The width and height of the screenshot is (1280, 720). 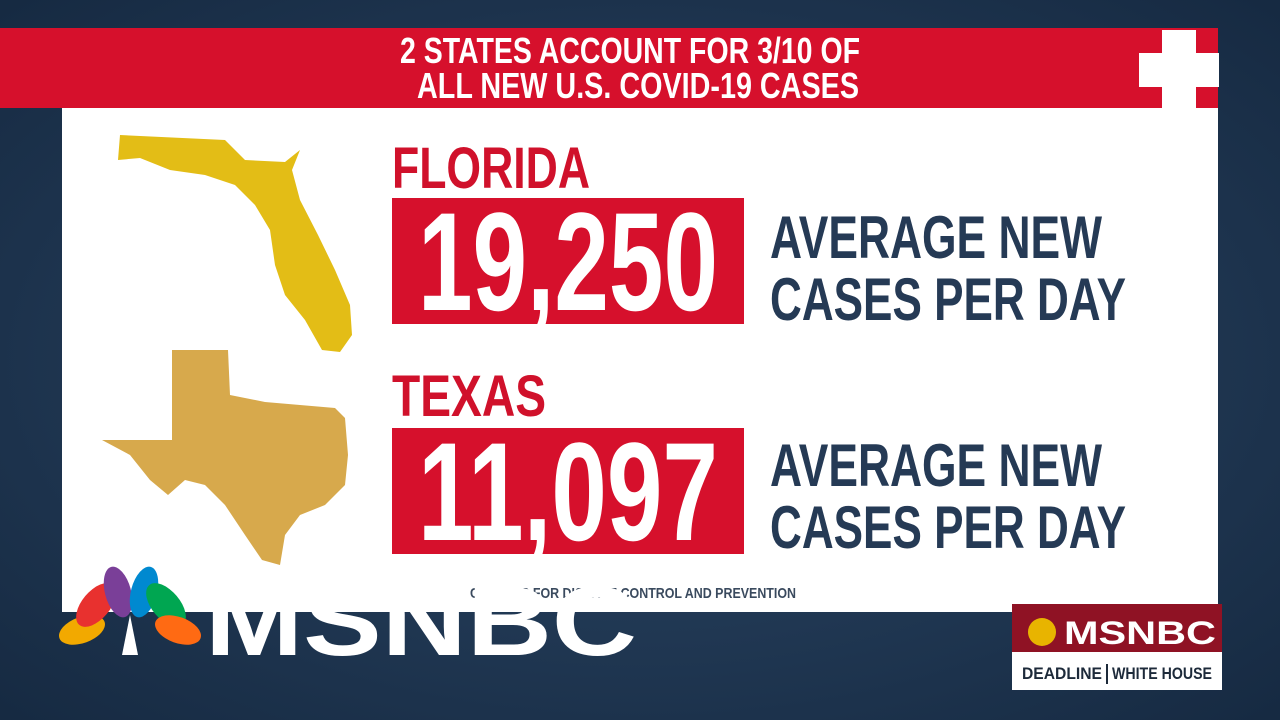 What do you see at coordinates (1162, 673) in the screenshot?
I see `bug-show: WHITE HOUSE` at bounding box center [1162, 673].